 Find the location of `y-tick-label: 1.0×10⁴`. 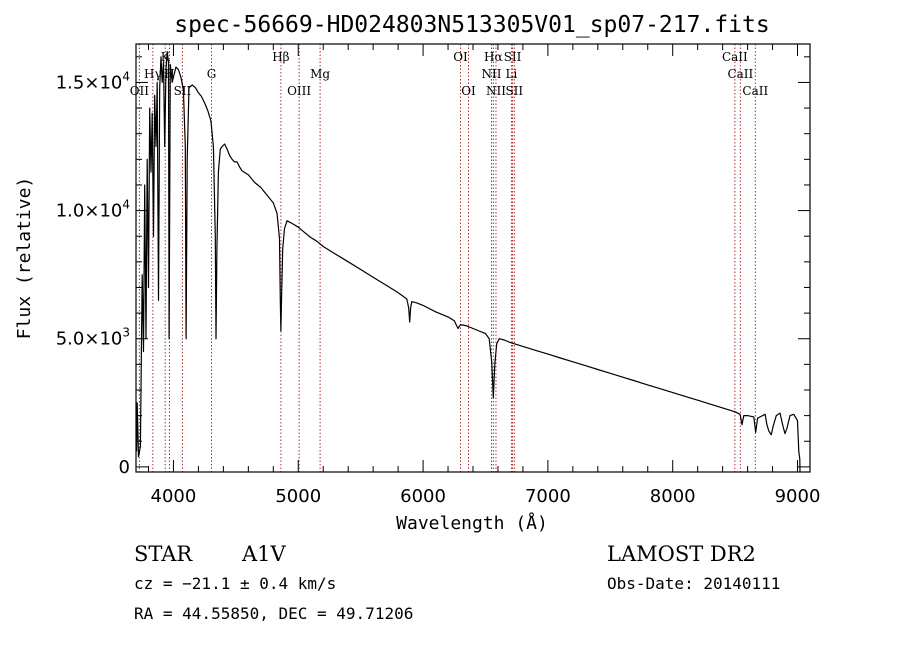

y-tick-label: 1.0×10⁴ is located at coordinates (93, 210).